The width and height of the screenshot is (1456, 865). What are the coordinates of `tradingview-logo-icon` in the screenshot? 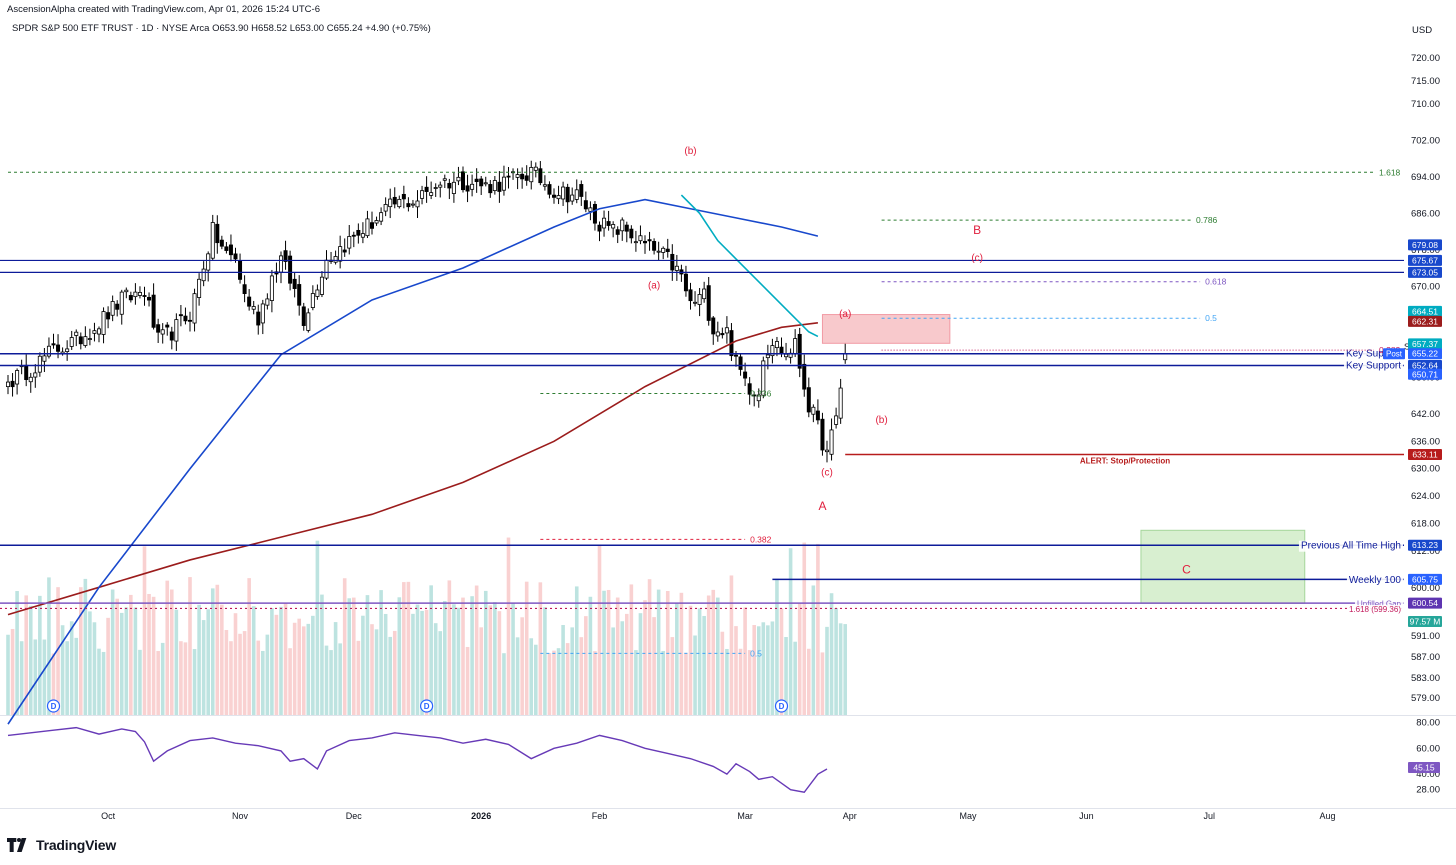 It's located at (17, 845).